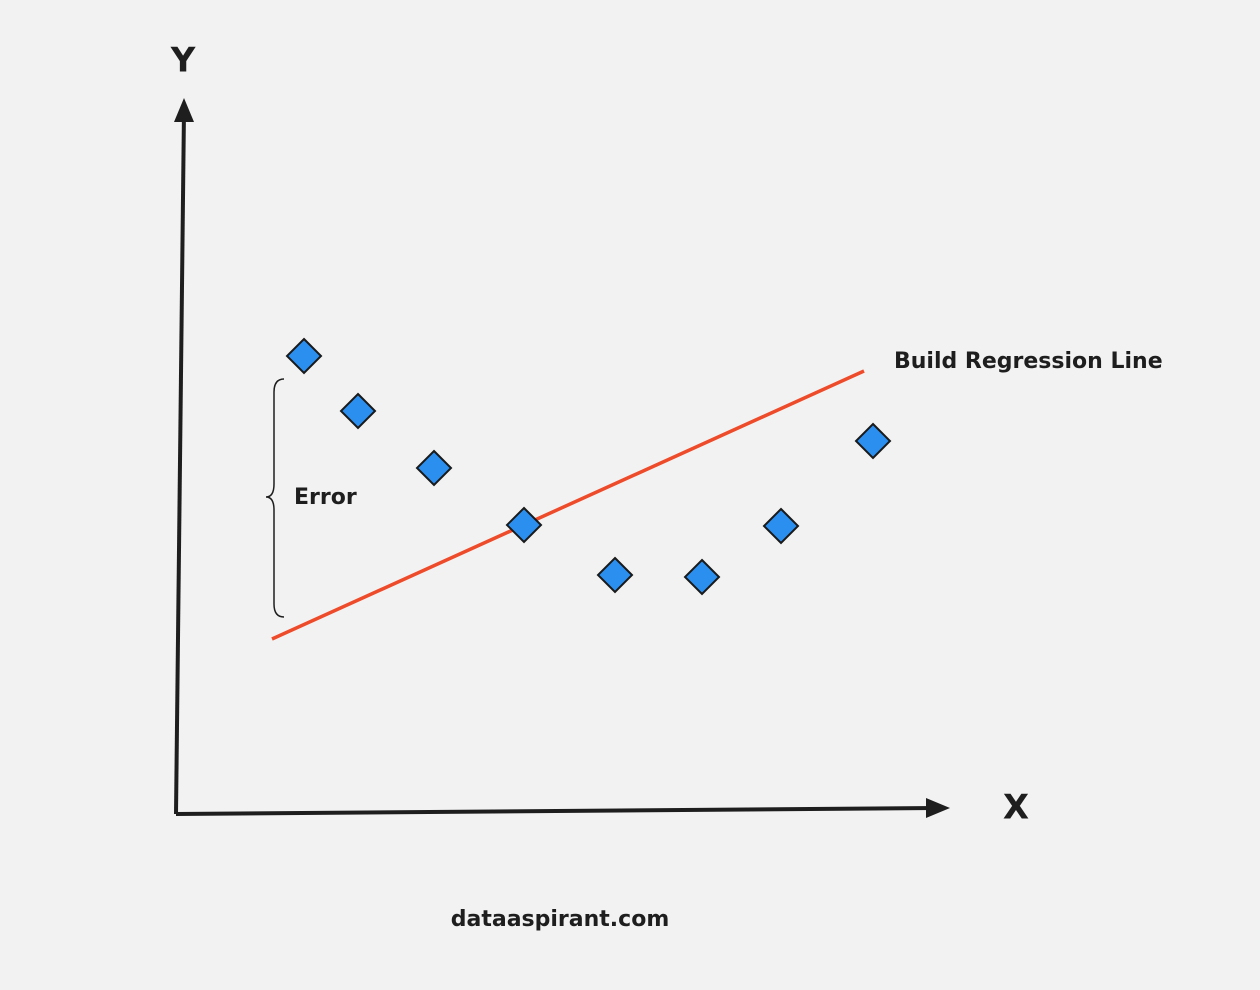 The width and height of the screenshot is (1260, 990). What do you see at coordinates (180, 462) in the screenshot?
I see `y-axis` at bounding box center [180, 462].